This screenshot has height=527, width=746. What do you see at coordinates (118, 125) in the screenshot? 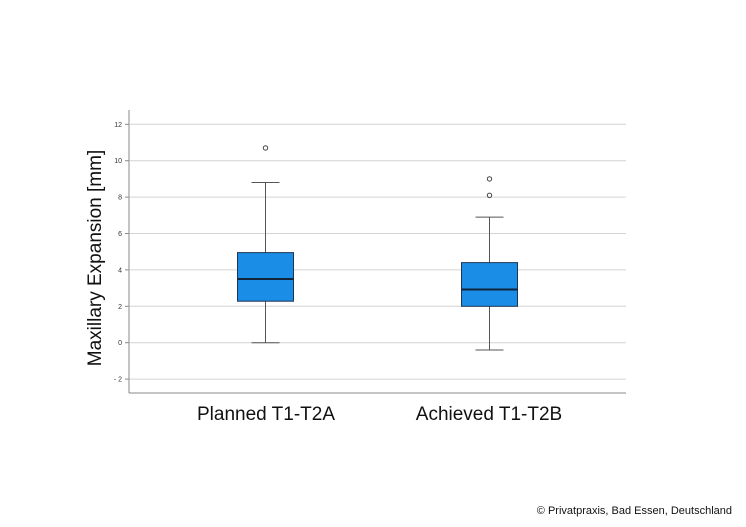
I see `y-tick-label: 12` at bounding box center [118, 125].